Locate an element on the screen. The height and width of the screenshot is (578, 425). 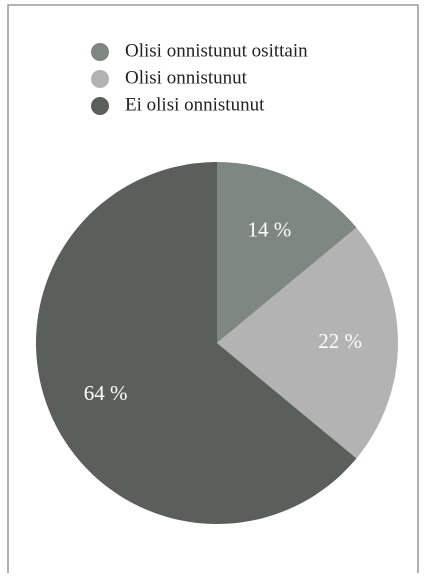
slice-label: 64 % is located at coordinates (106, 393).